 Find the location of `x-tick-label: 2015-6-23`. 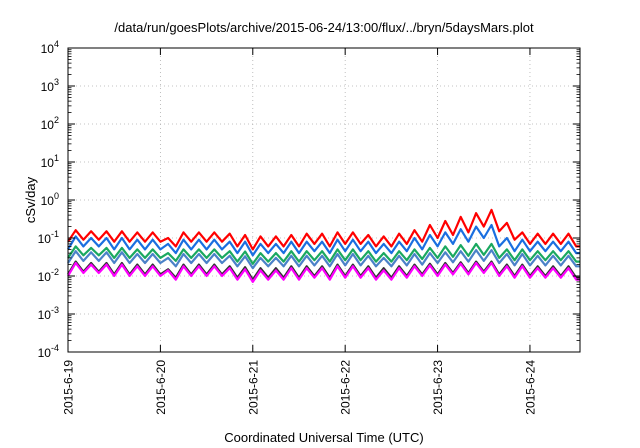

x-tick-label: 2015-6-23 is located at coordinates (438, 387).